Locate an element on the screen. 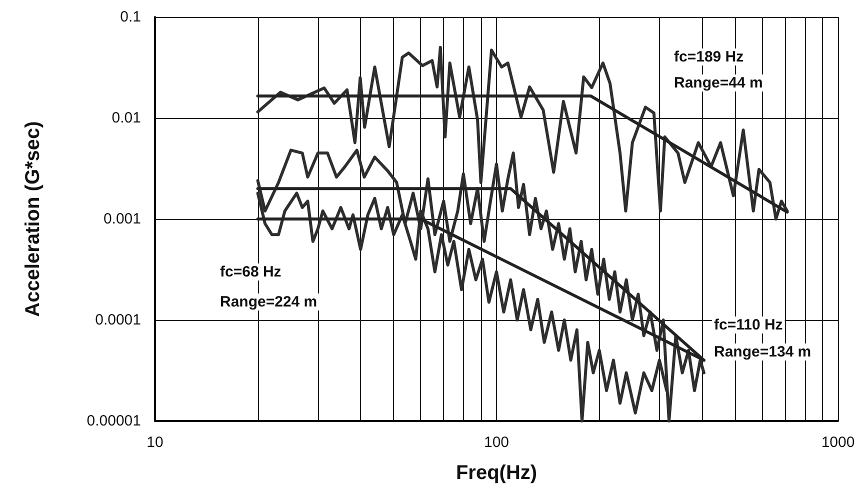 The height and width of the screenshot is (503, 866). y-axis-title: Acceleration (G*sec) is located at coordinates (33, 219).